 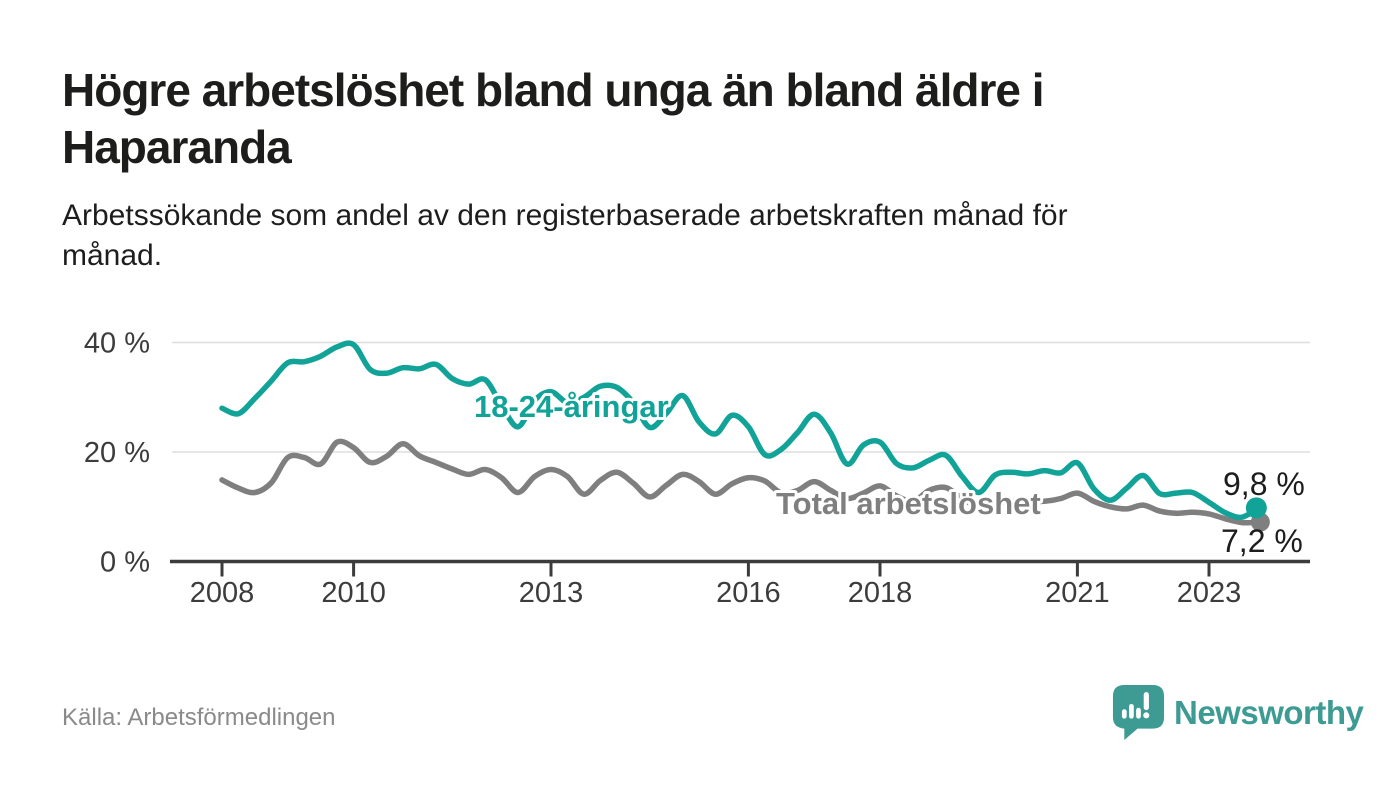 What do you see at coordinates (112, 255) in the screenshot?
I see `chart-subtitle-line2: månad.` at bounding box center [112, 255].